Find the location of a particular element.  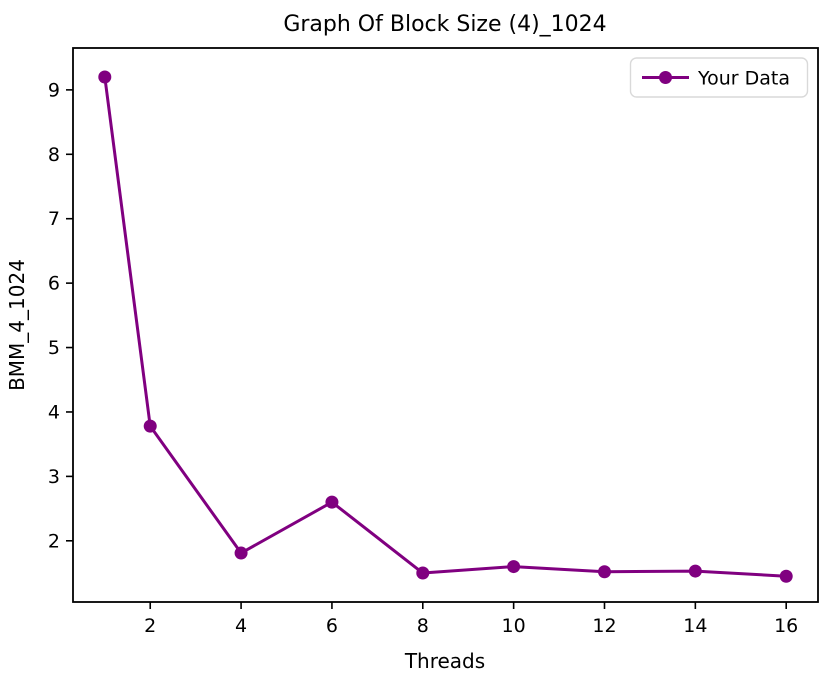

x-tick-label: 8 is located at coordinates (423, 626).